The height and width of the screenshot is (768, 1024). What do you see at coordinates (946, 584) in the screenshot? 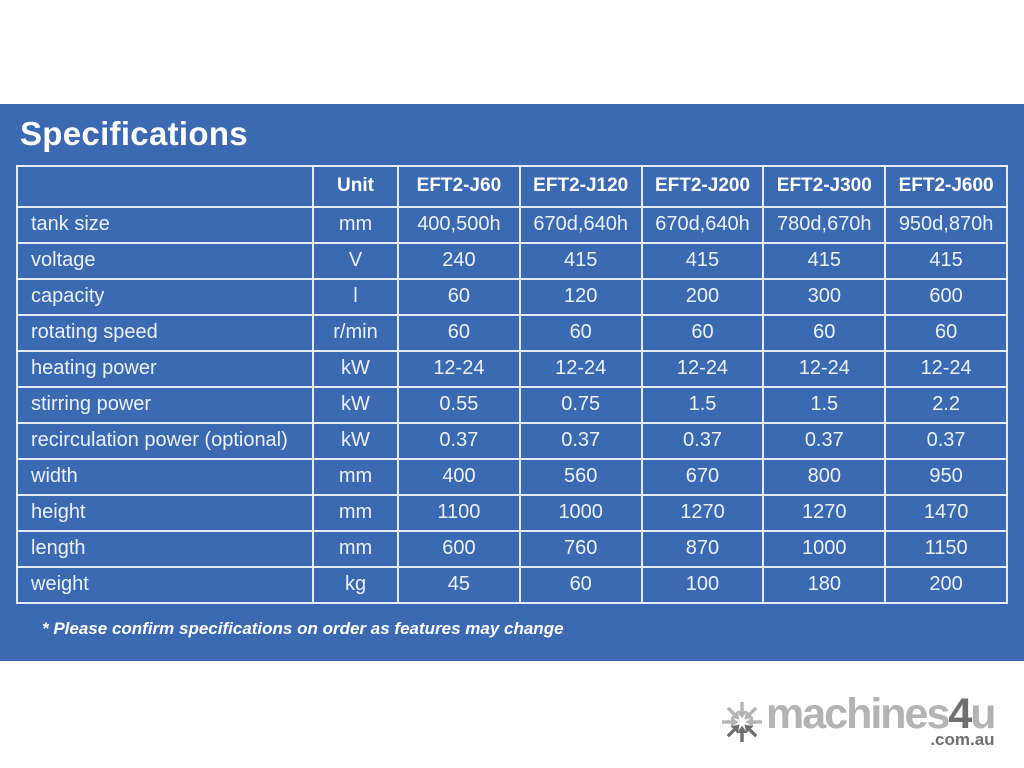
I see `row-value: 200` at bounding box center [946, 584].